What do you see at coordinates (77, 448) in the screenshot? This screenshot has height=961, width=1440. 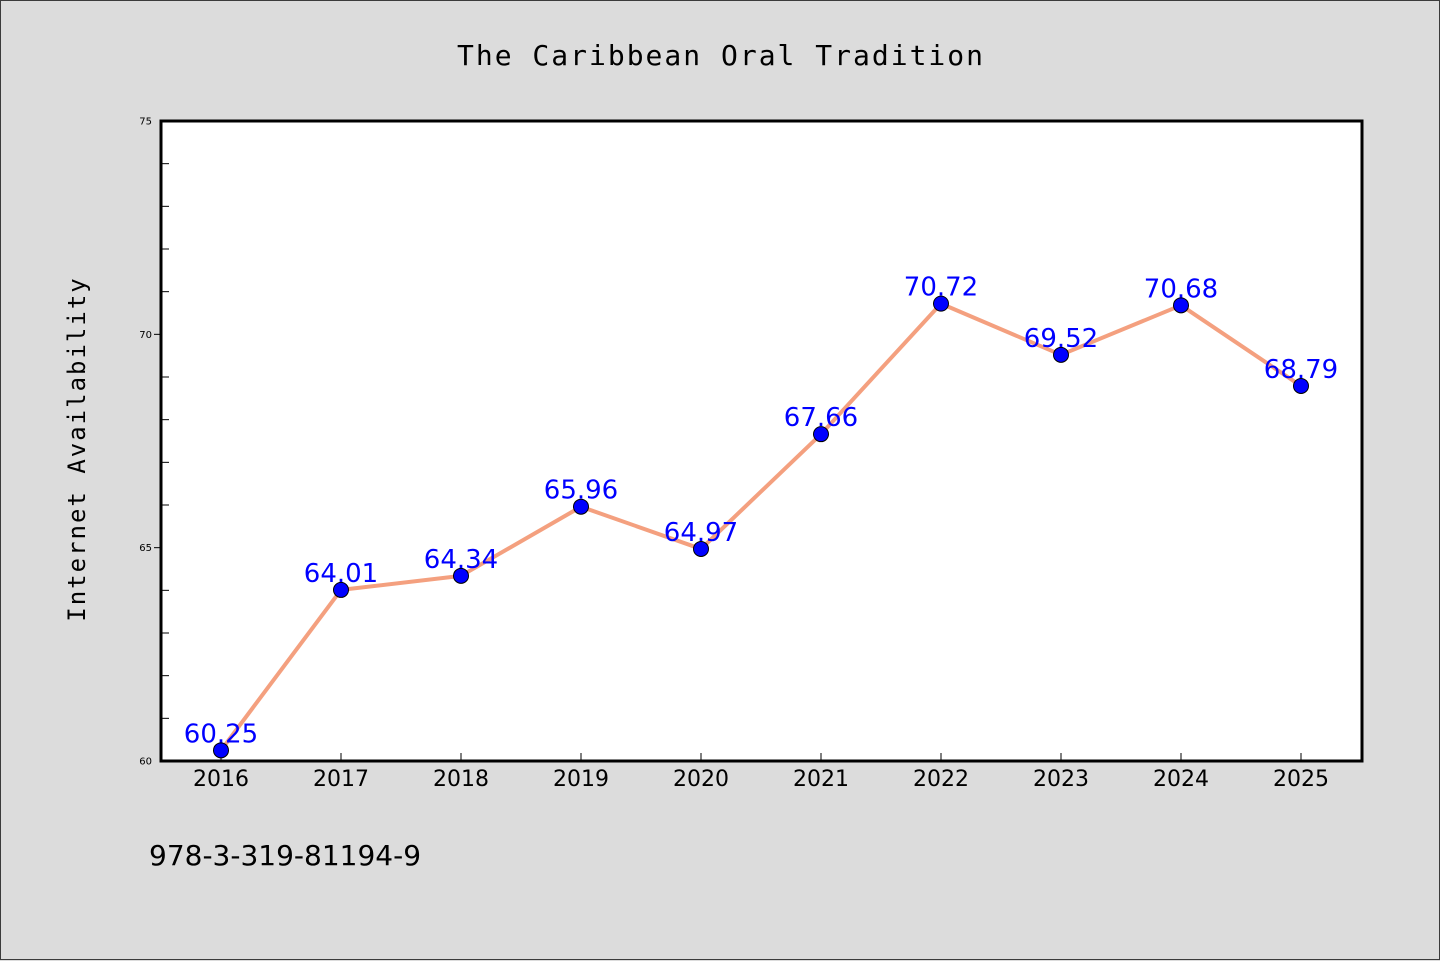 I see `y-axis-label: Internet Availability` at bounding box center [77, 448].